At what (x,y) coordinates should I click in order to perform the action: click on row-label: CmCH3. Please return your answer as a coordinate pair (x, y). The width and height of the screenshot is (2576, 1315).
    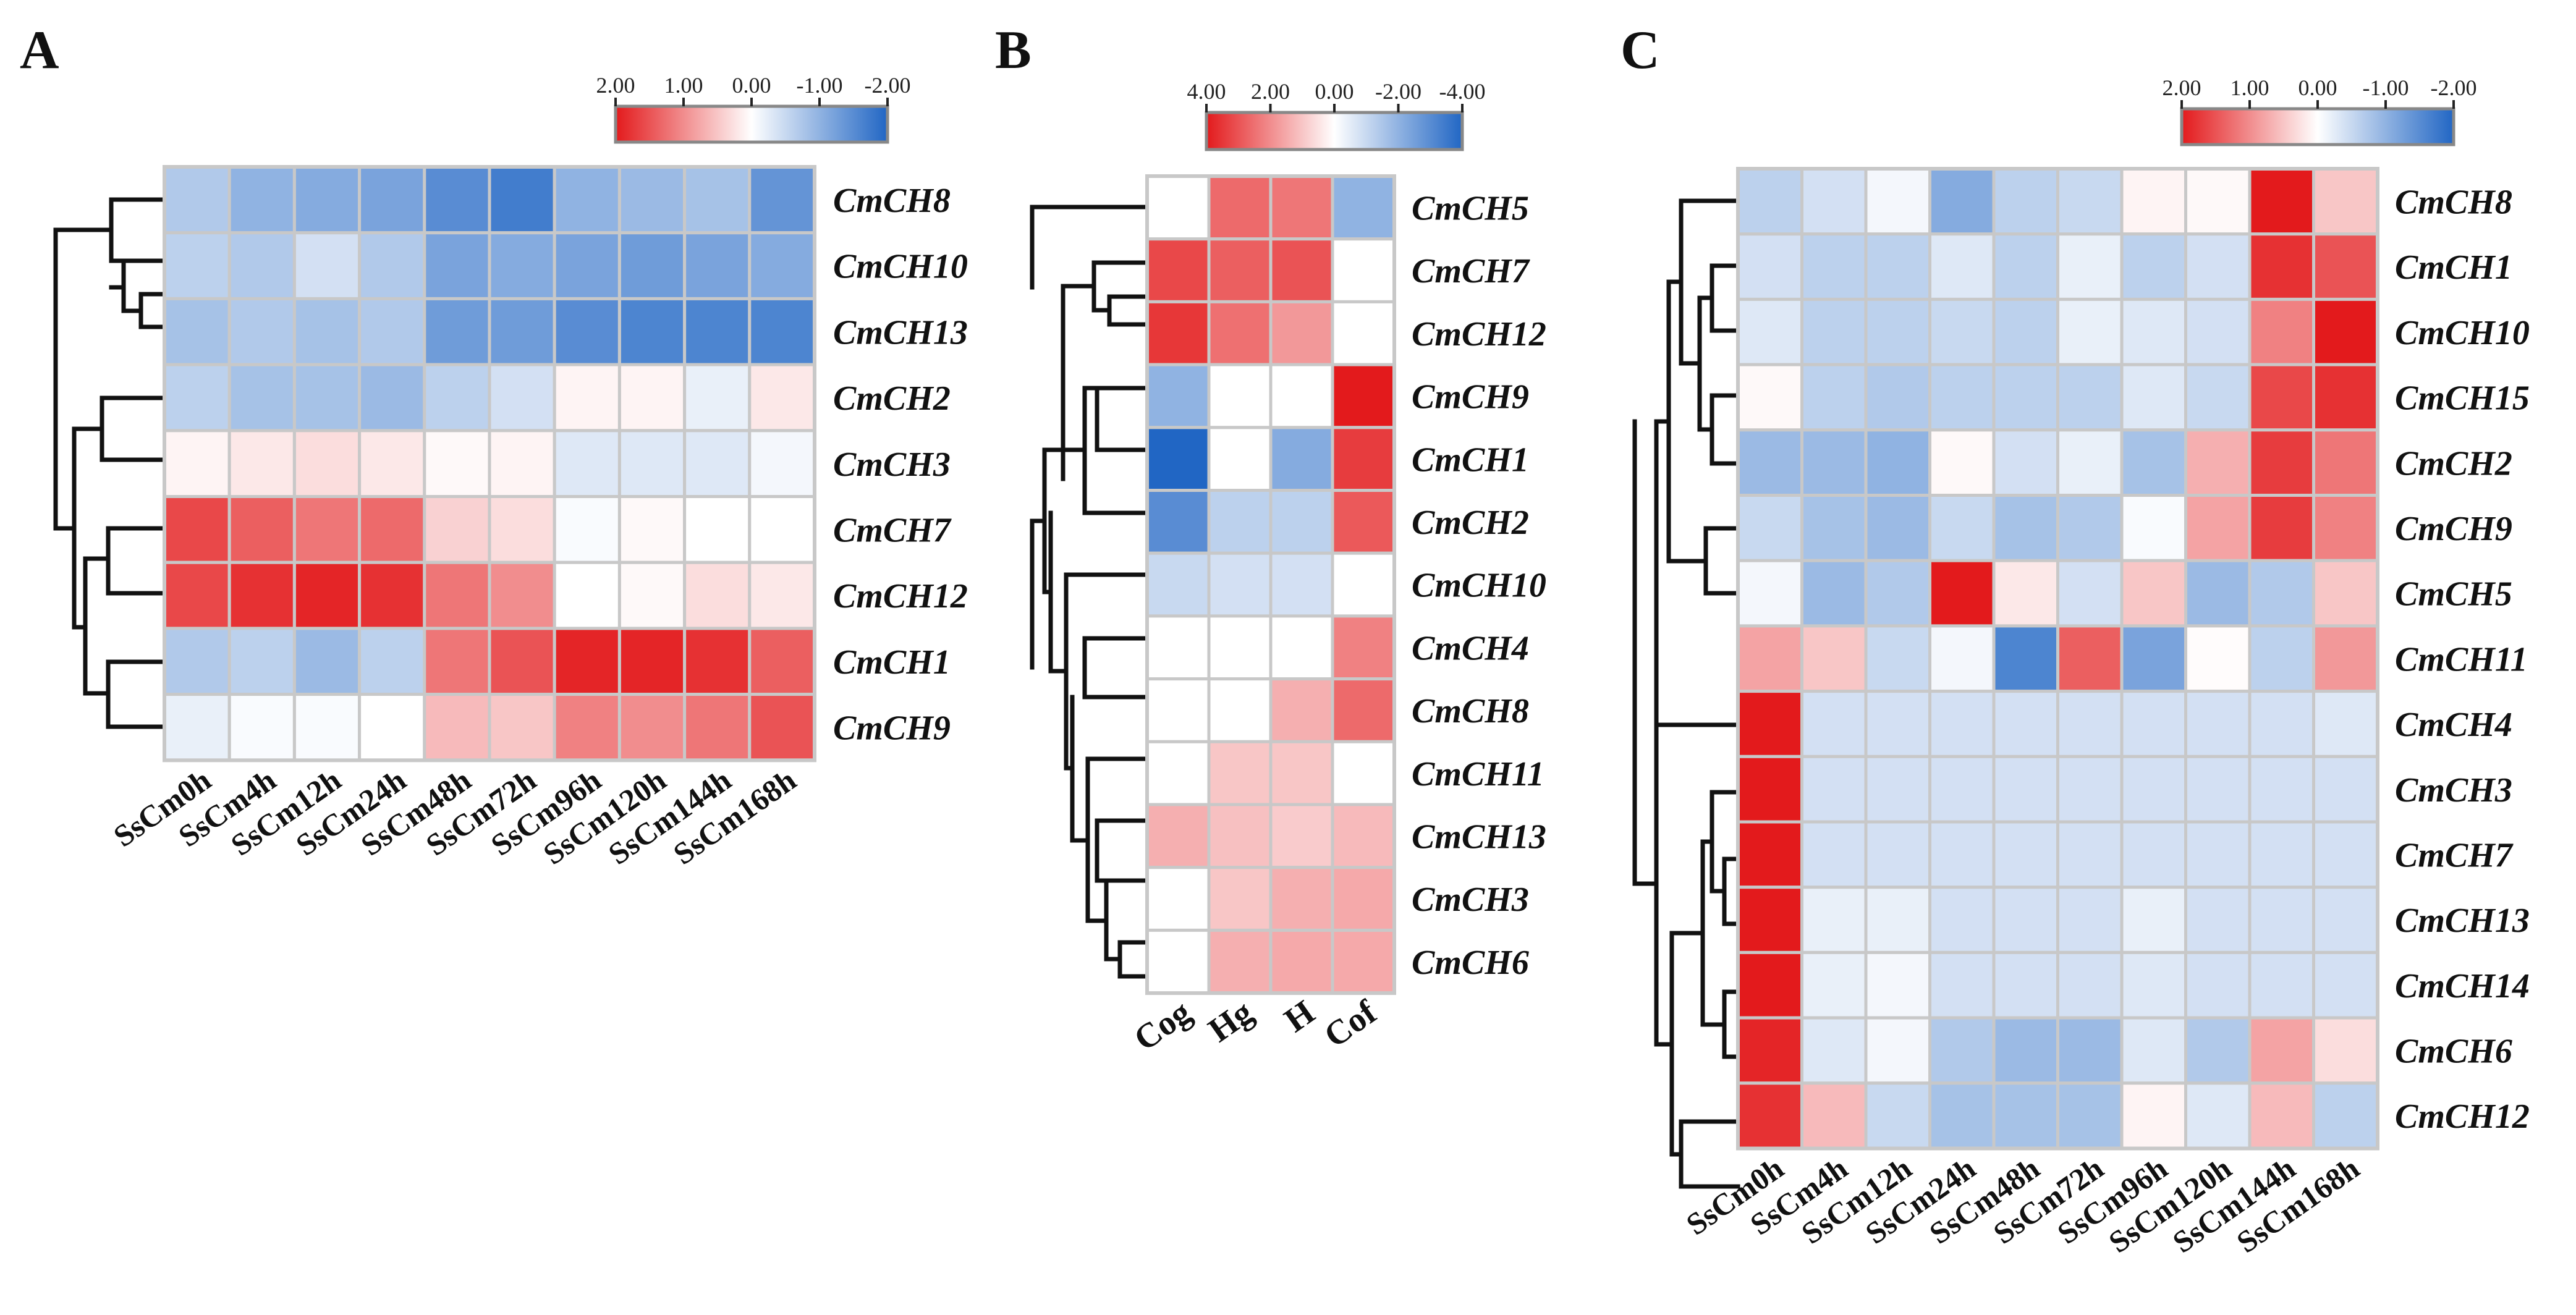
    Looking at the image, I should click on (2453, 790).